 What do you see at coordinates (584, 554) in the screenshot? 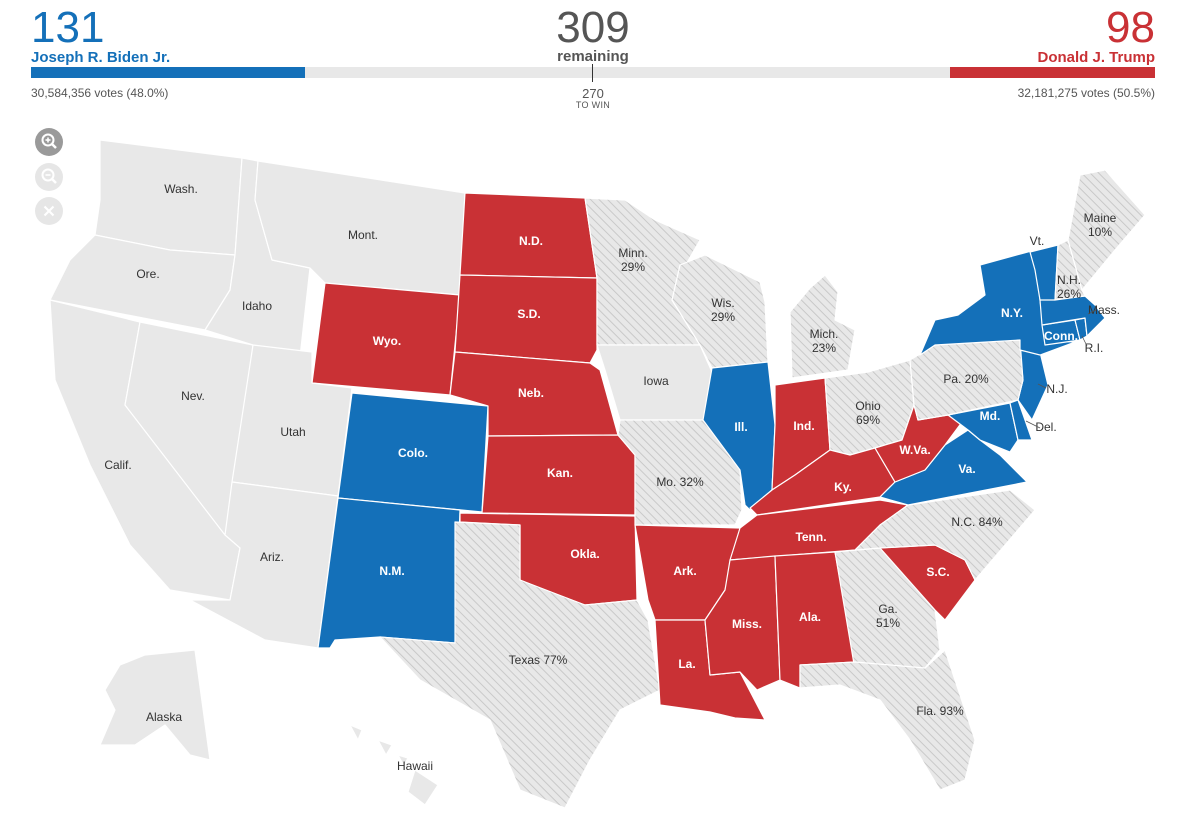
I see `label-ok: Okla.` at bounding box center [584, 554].